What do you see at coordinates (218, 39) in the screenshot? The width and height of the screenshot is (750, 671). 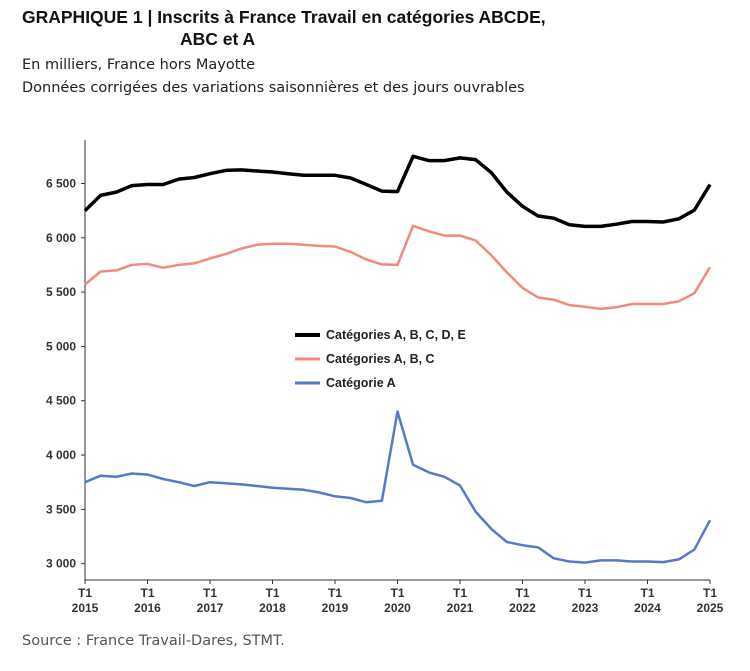 I see `chart-title-line2: ABC et A` at bounding box center [218, 39].